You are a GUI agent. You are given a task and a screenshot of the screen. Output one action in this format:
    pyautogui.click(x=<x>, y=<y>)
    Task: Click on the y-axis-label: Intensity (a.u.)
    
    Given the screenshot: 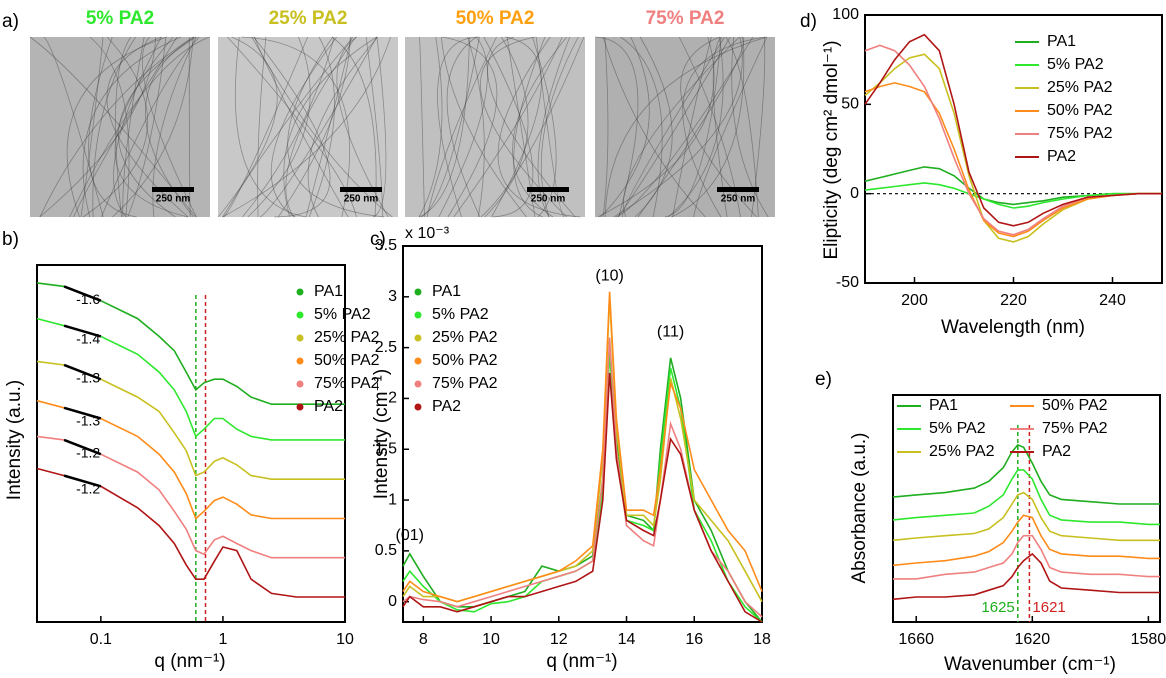 What is the action you would take?
    pyautogui.click(x=14, y=440)
    